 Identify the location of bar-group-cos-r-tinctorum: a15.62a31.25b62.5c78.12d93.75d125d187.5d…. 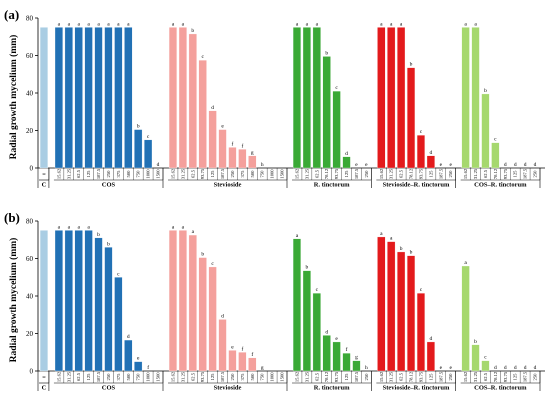
(500, 105).